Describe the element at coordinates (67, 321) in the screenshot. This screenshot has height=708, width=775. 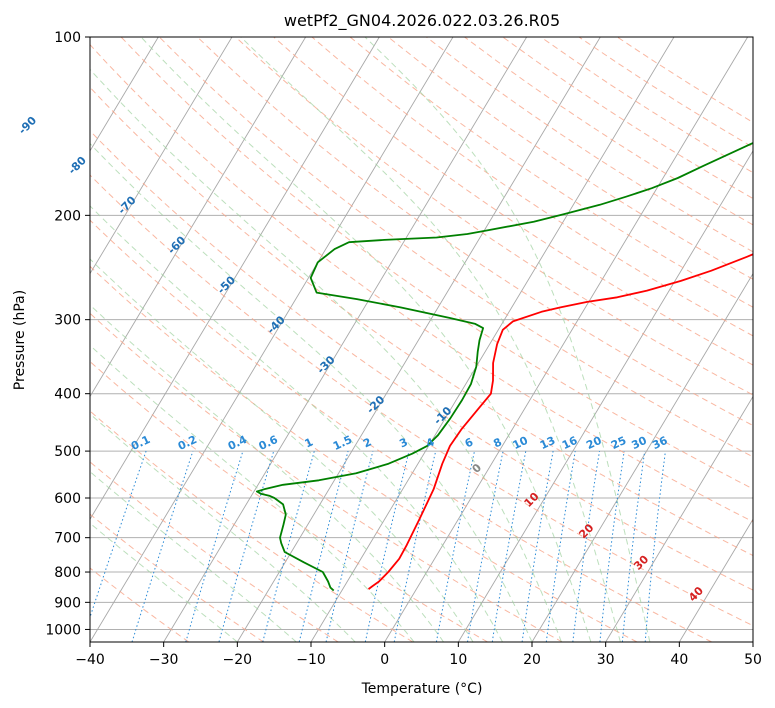
I see `y-tick-label: 300` at that location.